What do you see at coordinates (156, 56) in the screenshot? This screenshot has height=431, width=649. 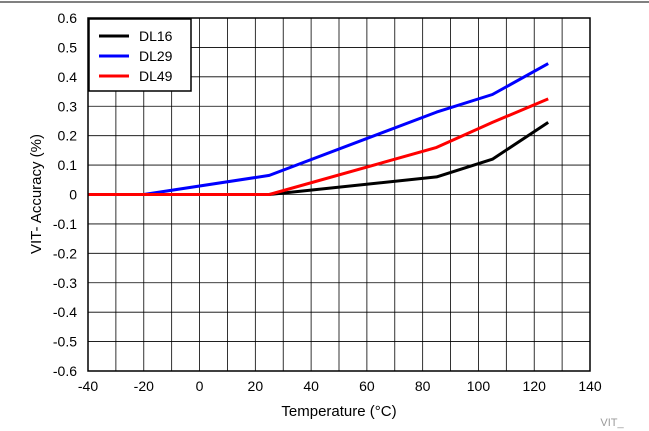 I see `legend-label: DL29` at bounding box center [156, 56].